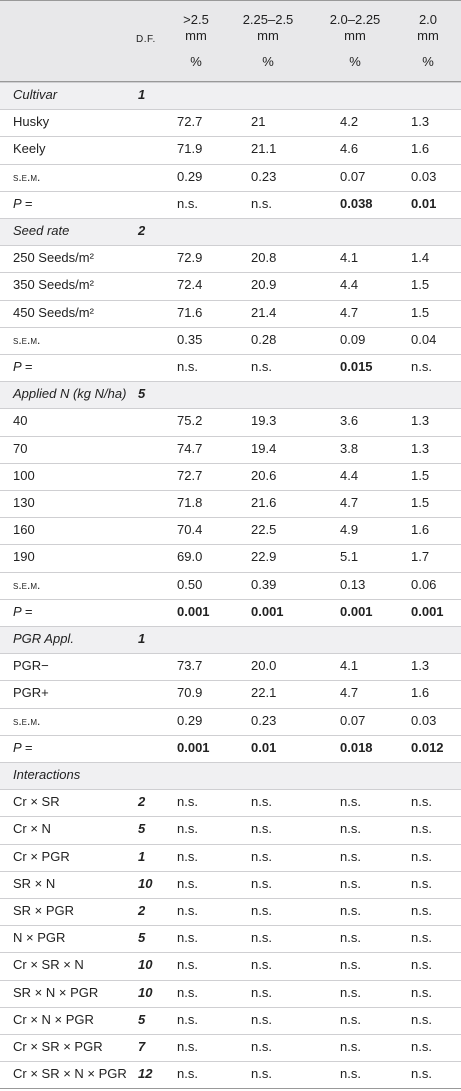 Image resolution: width=461 pixels, height=1091 pixels. I want to click on cell-value: 4.6, so click(349, 149).